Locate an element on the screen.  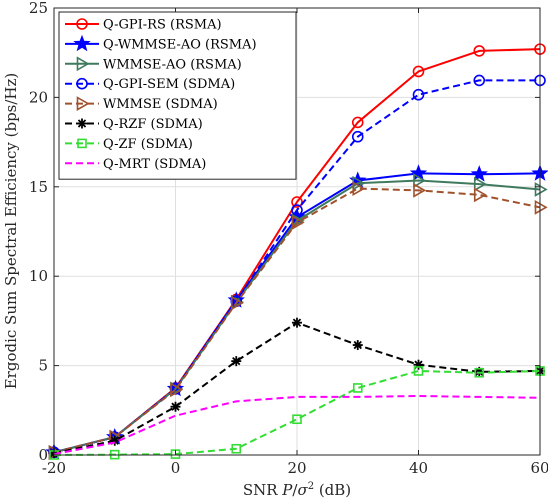
x-axis-label: SNR P/σ2 (dB) is located at coordinates (297, 490).